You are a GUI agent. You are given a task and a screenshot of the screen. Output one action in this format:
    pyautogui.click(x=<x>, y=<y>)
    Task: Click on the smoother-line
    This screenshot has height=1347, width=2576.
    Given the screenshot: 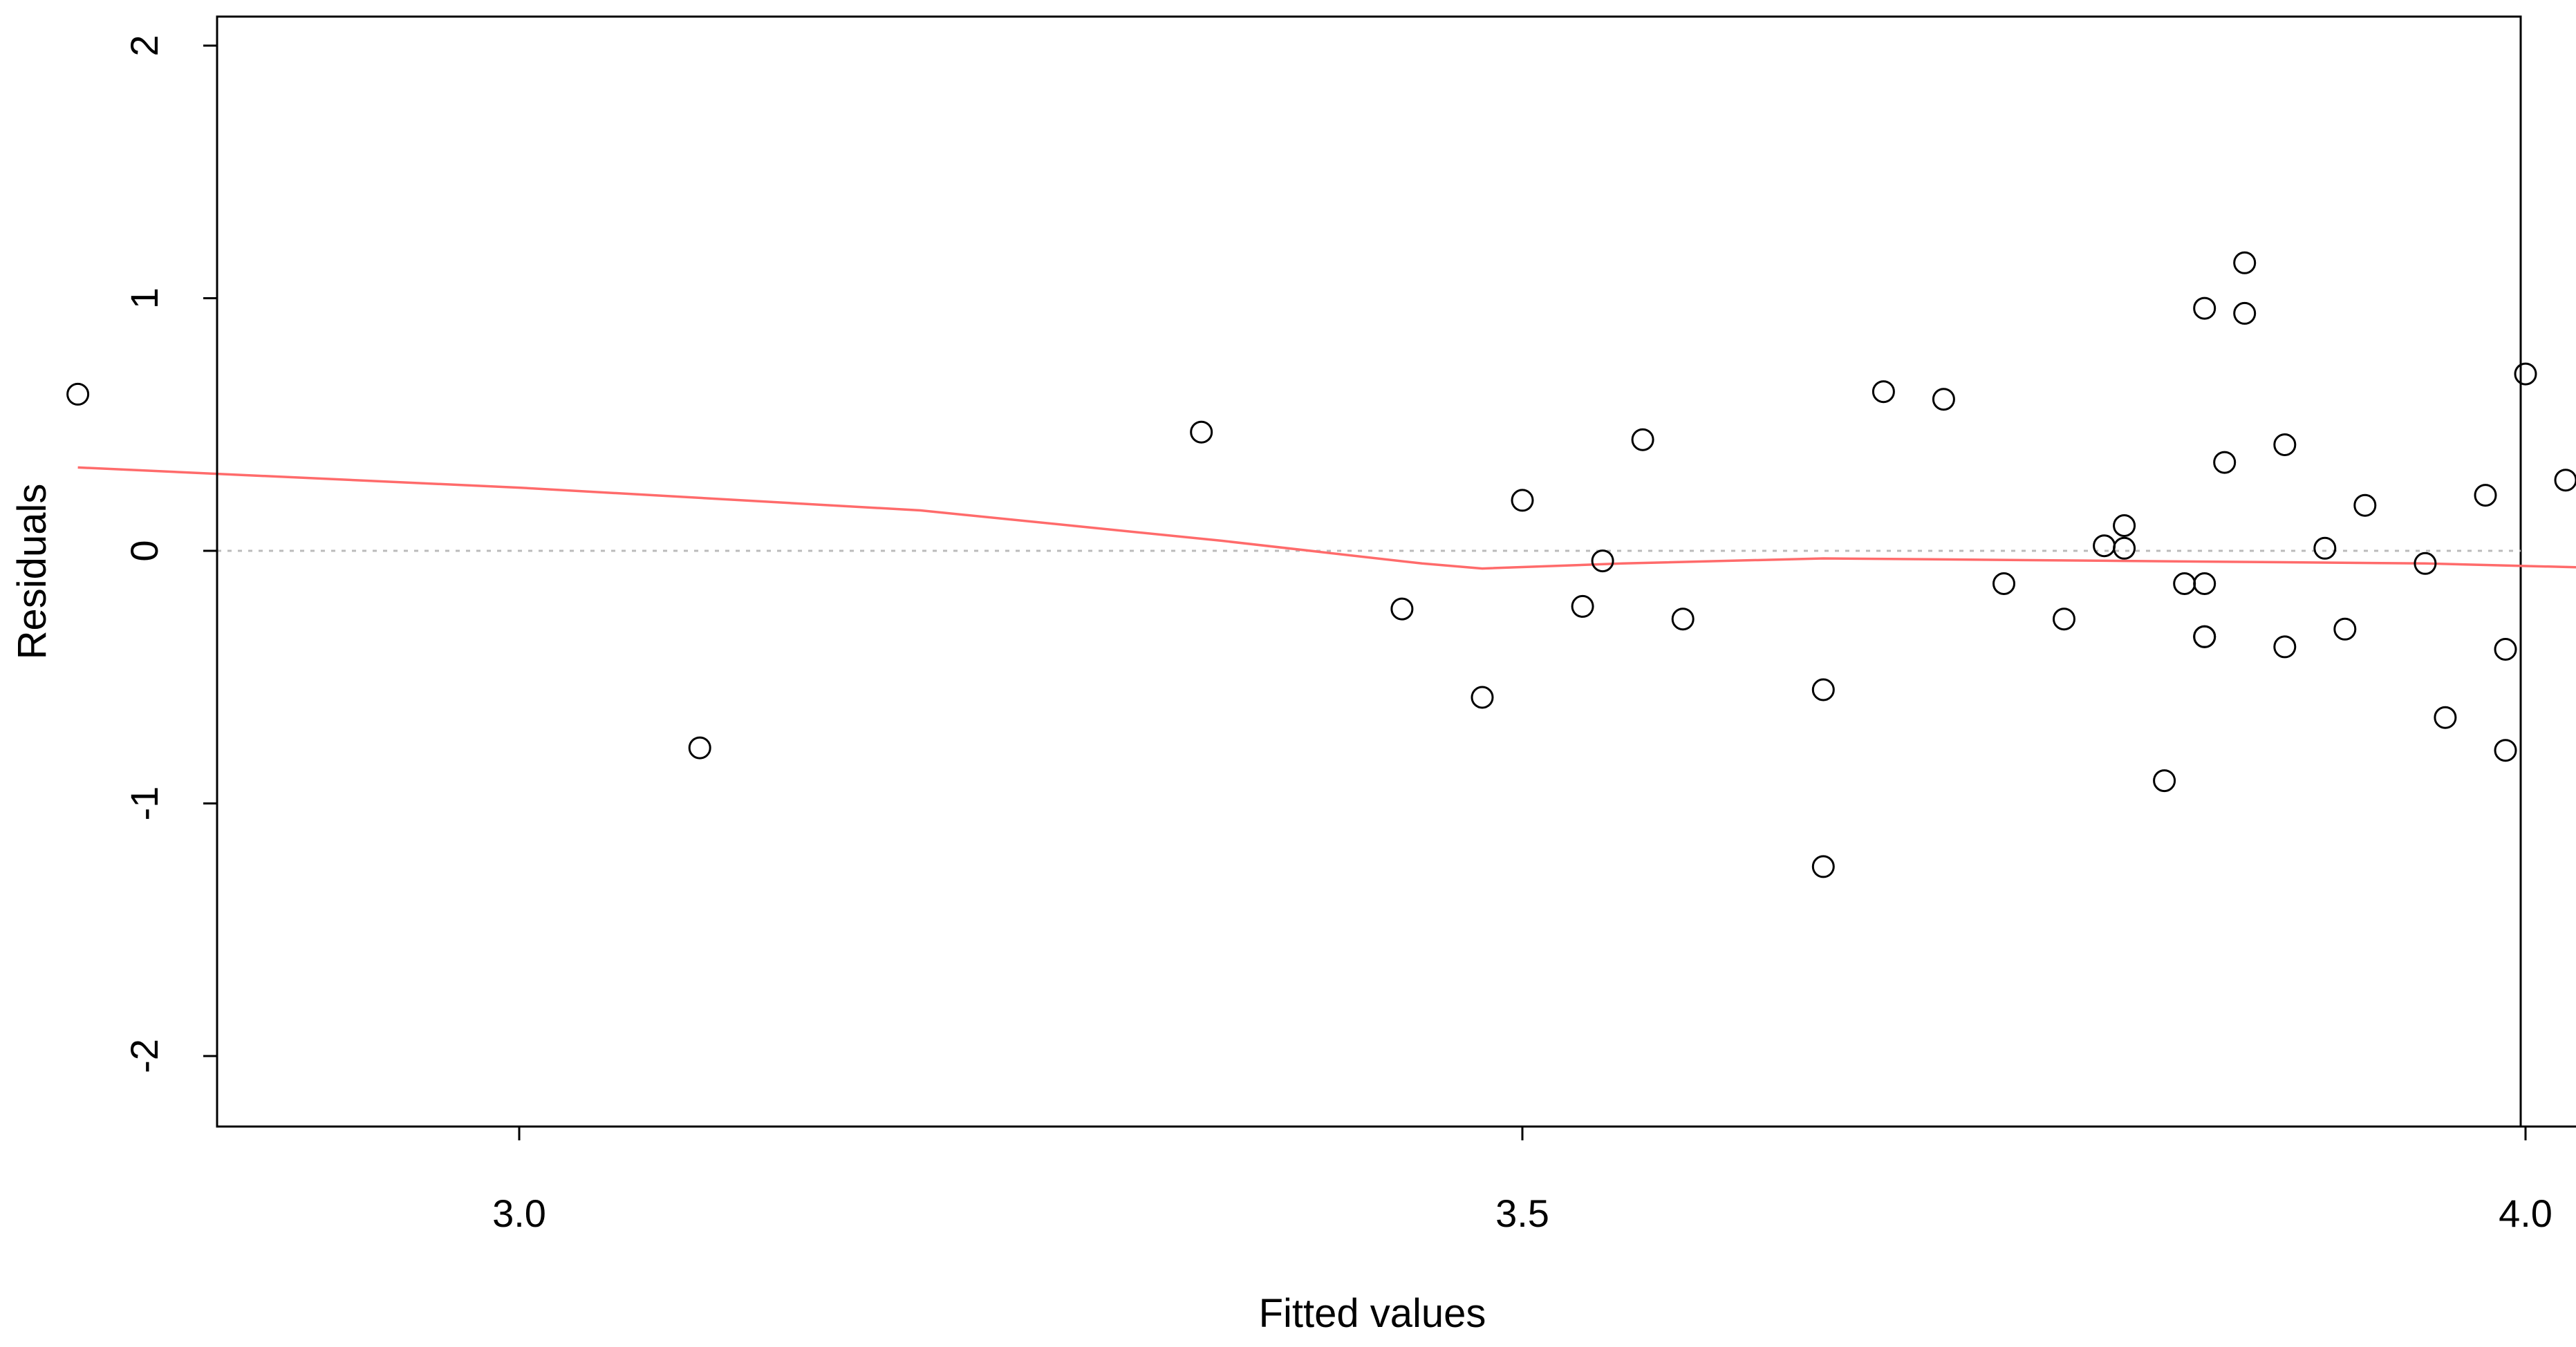 What is the action you would take?
    pyautogui.click(x=1326, y=518)
    